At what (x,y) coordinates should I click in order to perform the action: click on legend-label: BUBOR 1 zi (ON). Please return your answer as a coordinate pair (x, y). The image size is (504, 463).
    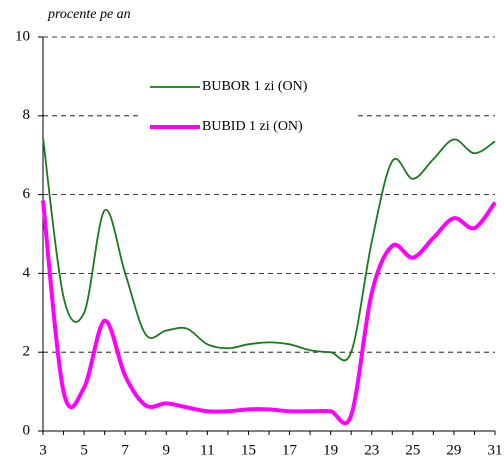
    Looking at the image, I should click on (255, 86).